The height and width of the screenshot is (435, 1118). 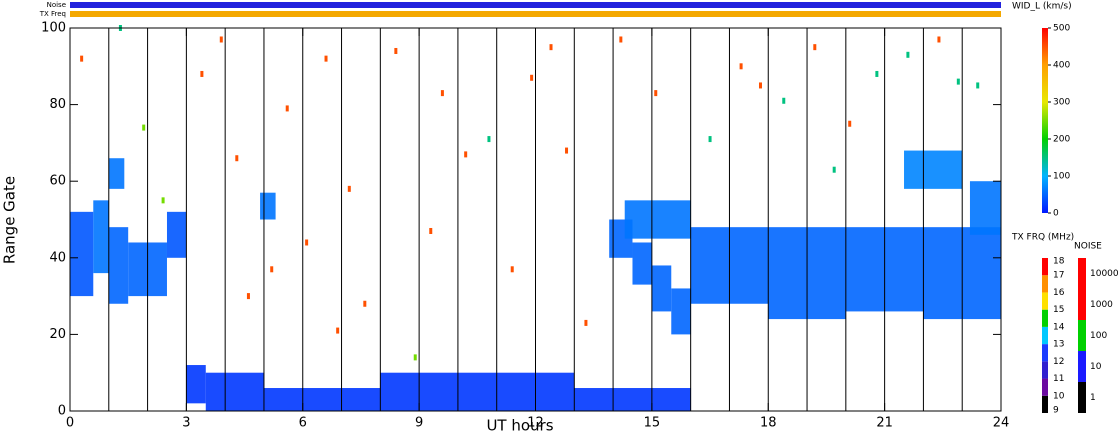 I want to click on y-tick-label: 100, so click(x=53, y=28).